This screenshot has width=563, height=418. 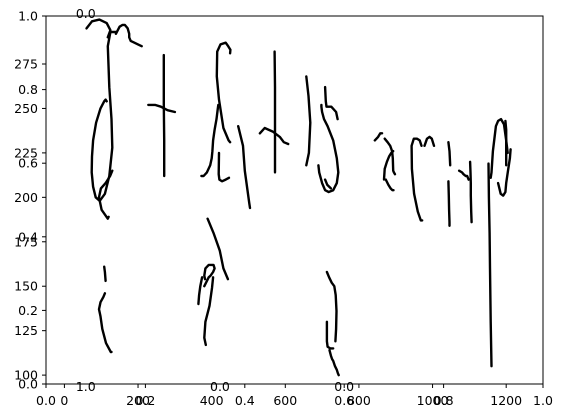 I want to click on data-x-5-label: 1000, so click(x=433, y=400).